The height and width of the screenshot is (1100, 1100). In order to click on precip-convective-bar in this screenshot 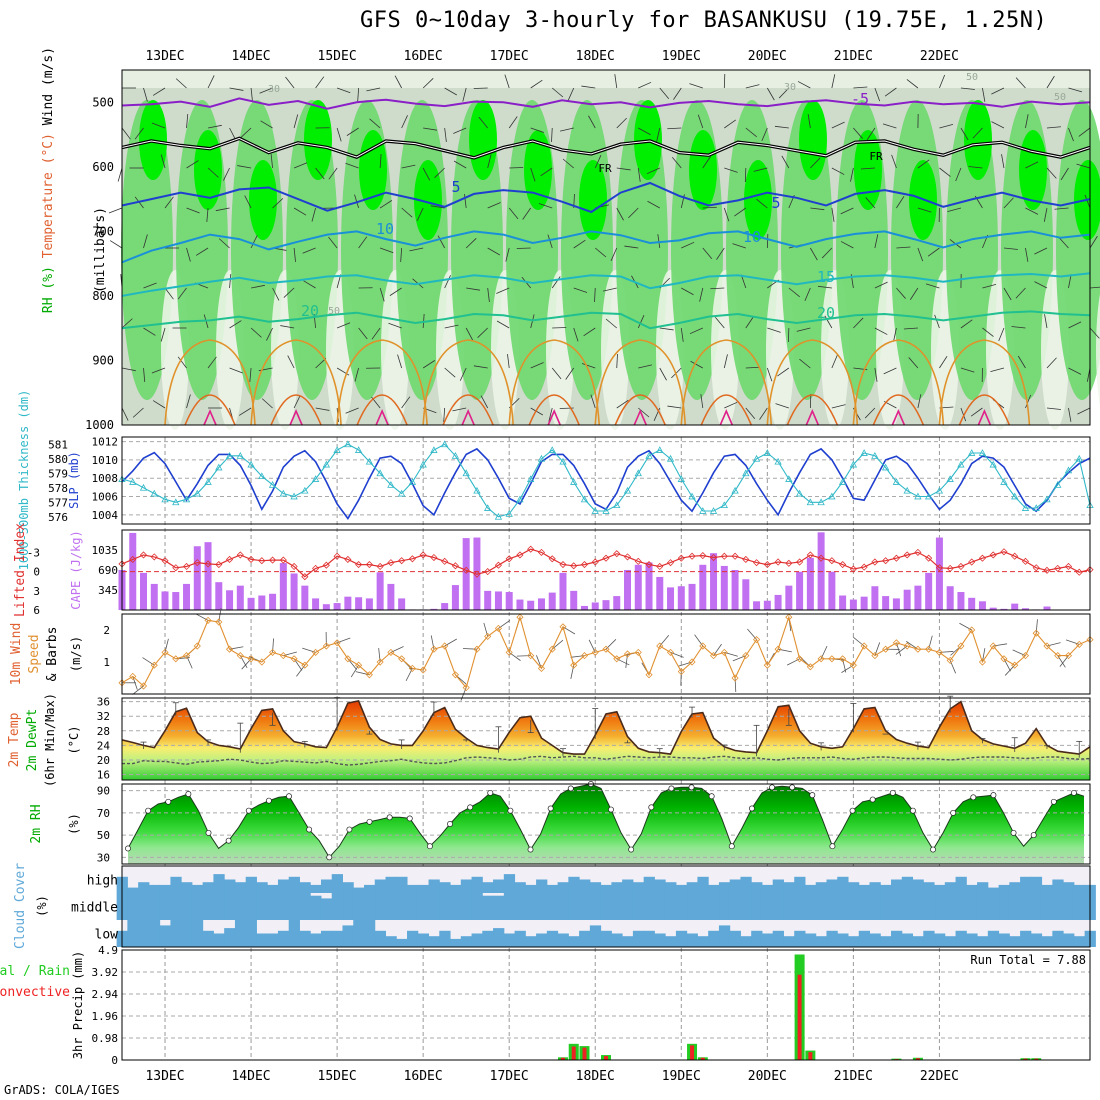, I will do `click(1025, 1059)`.